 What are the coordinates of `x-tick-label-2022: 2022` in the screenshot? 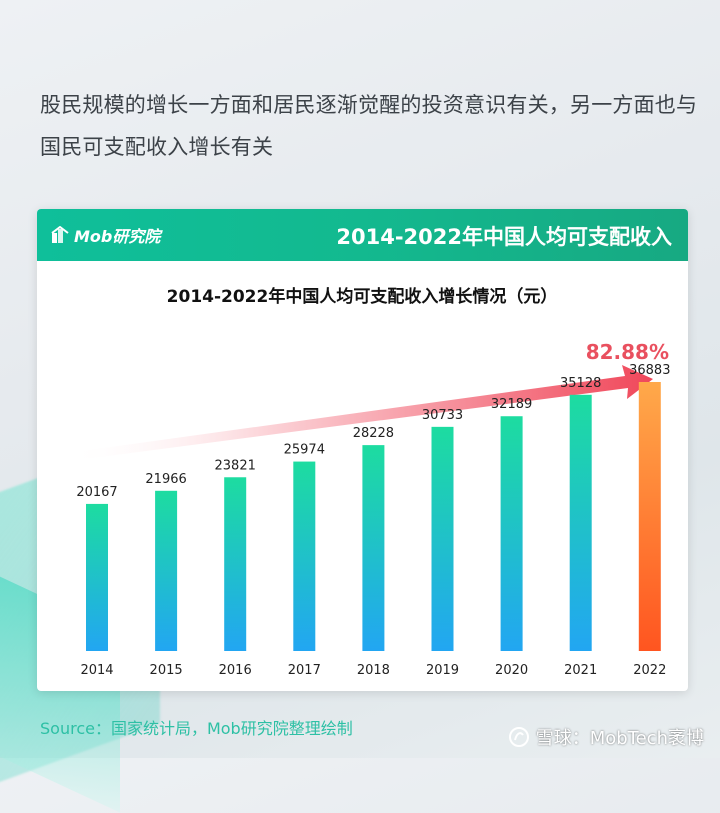 It's located at (649, 670).